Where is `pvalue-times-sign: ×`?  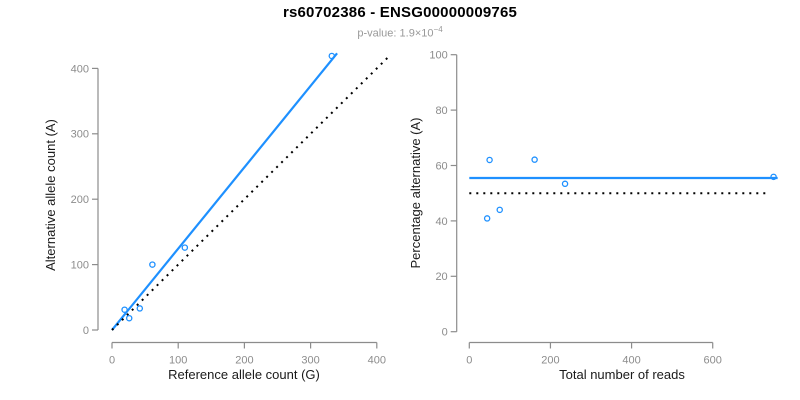 pvalue-times-sign: × is located at coordinates (418, 33).